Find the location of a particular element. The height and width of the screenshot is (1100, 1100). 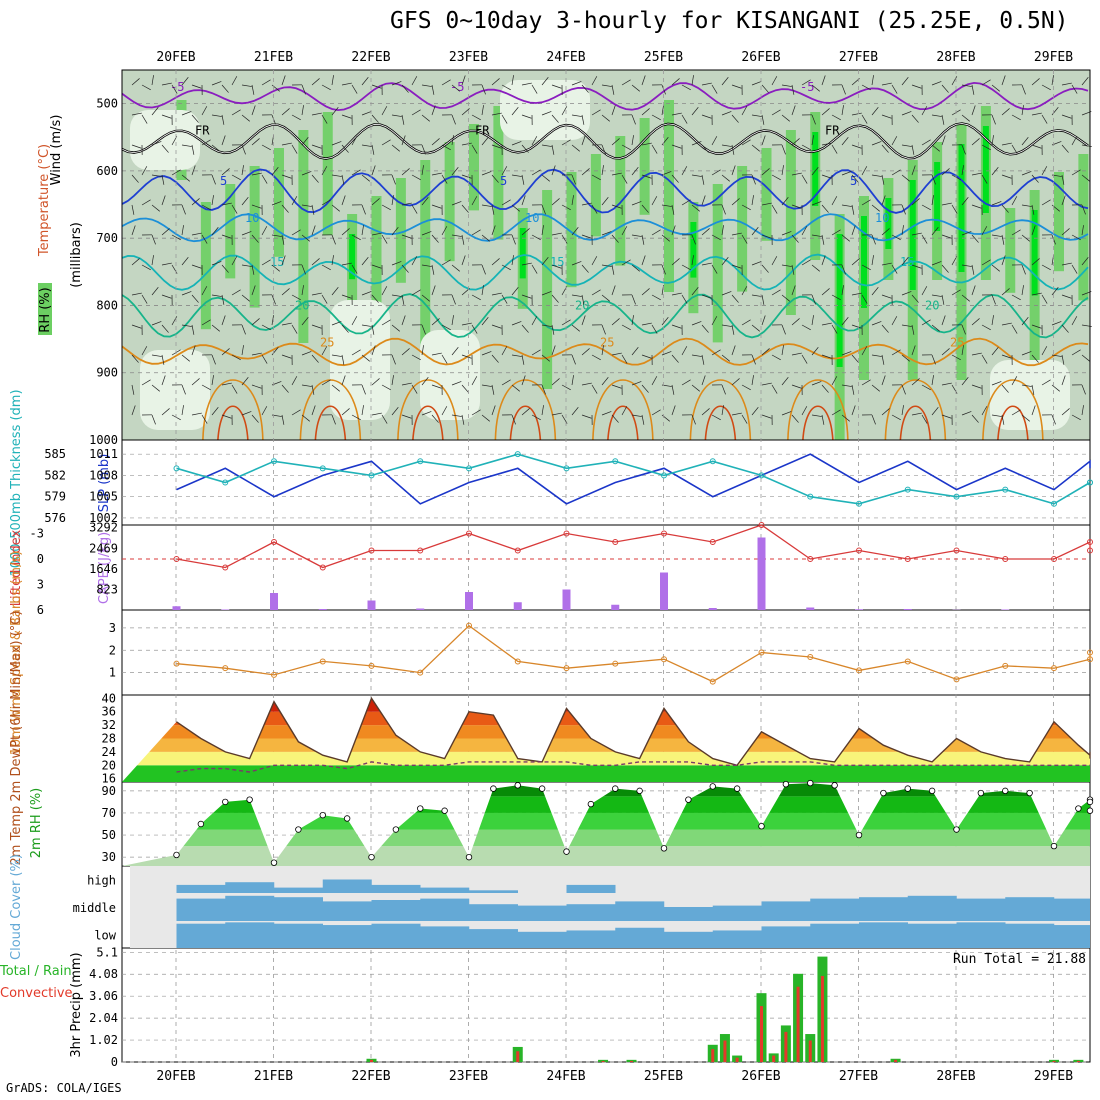

precip-tick: 3.06 is located at coordinates (103, 996).